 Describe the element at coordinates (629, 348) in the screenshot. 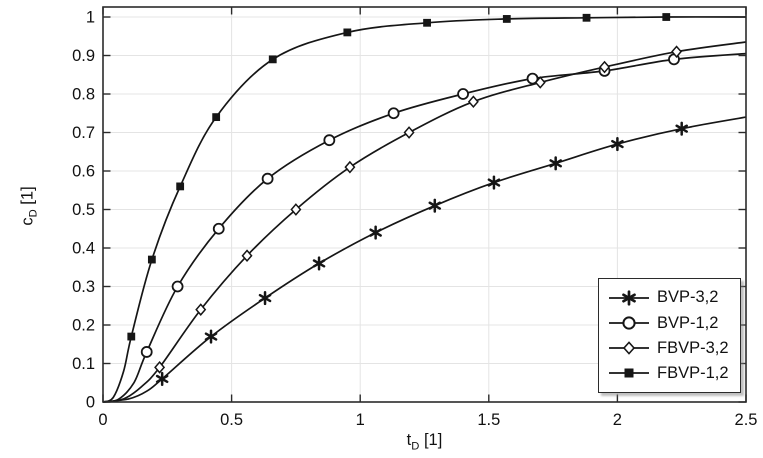

I see `diamond-marker-icon` at that location.